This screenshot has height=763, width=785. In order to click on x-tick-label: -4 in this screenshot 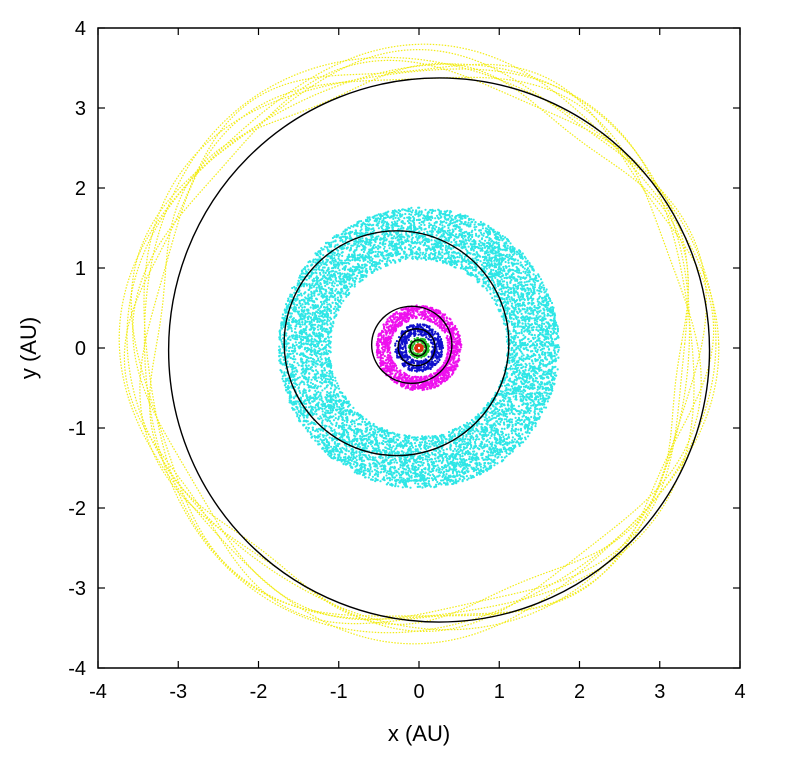, I will do `click(98, 692)`.